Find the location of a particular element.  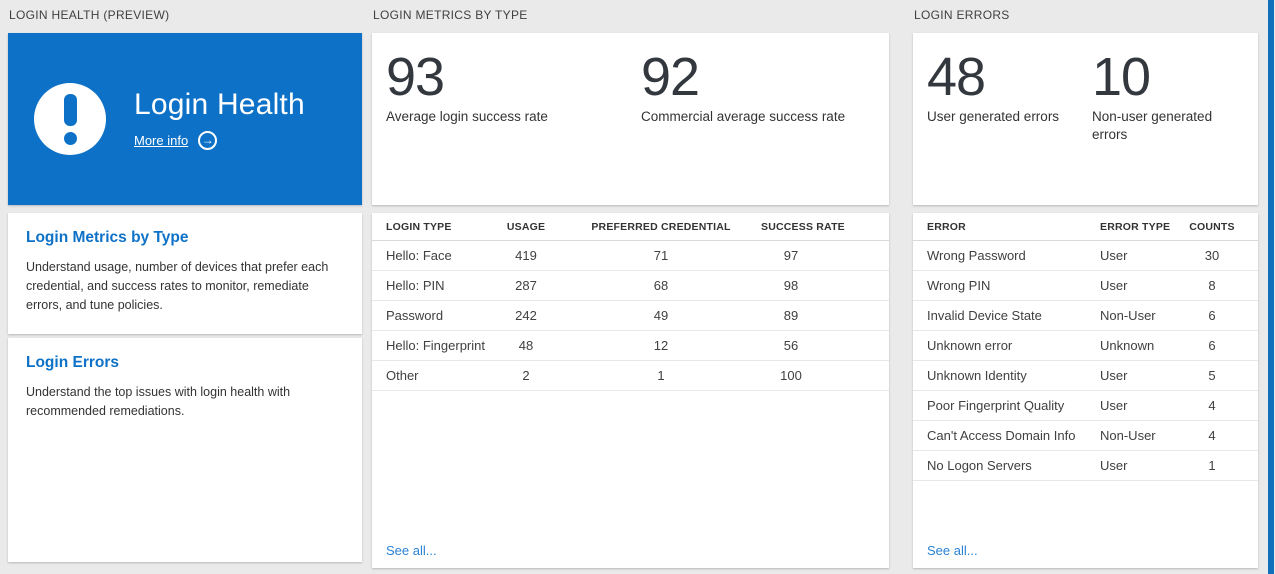

panel-edge-divider is located at coordinates (1271, 287).